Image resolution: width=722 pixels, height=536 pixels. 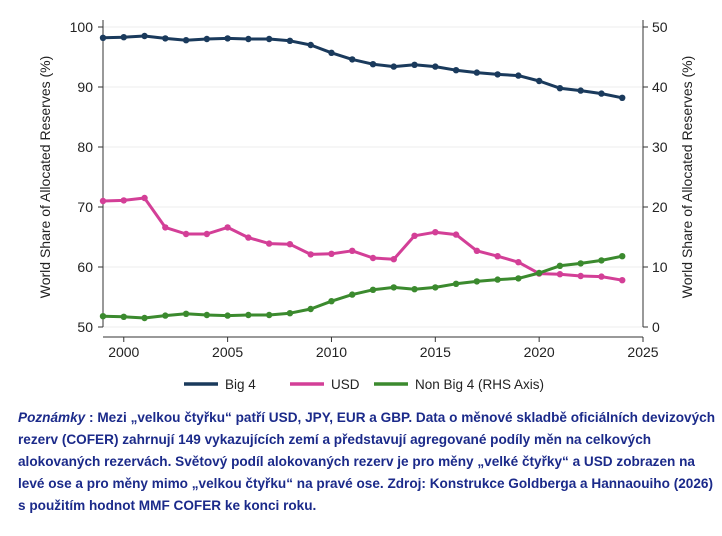 I want to click on x-tick-label: 2015, so click(x=435, y=352).